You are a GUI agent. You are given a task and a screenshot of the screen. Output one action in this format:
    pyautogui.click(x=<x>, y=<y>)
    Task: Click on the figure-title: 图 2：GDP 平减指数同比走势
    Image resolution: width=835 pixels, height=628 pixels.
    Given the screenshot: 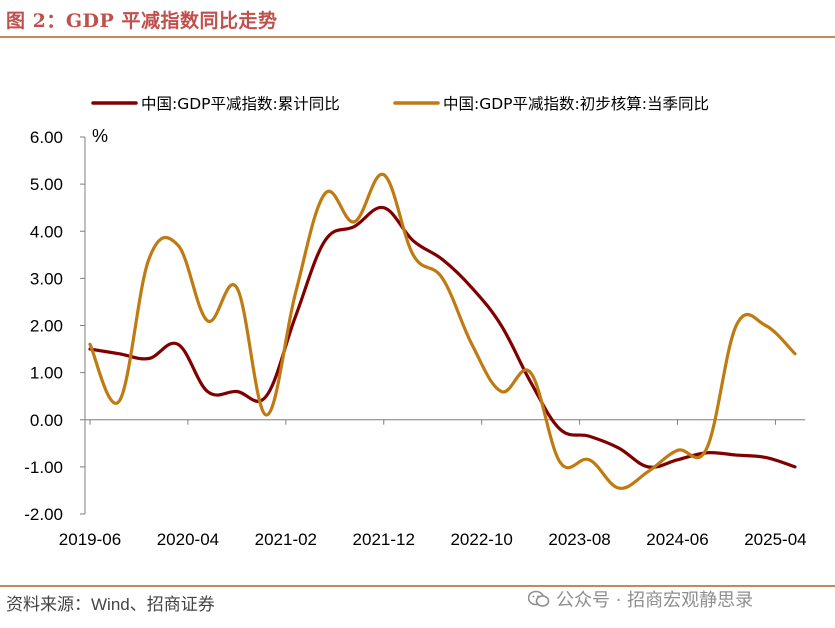 What is the action you would take?
    pyautogui.click(x=142, y=21)
    